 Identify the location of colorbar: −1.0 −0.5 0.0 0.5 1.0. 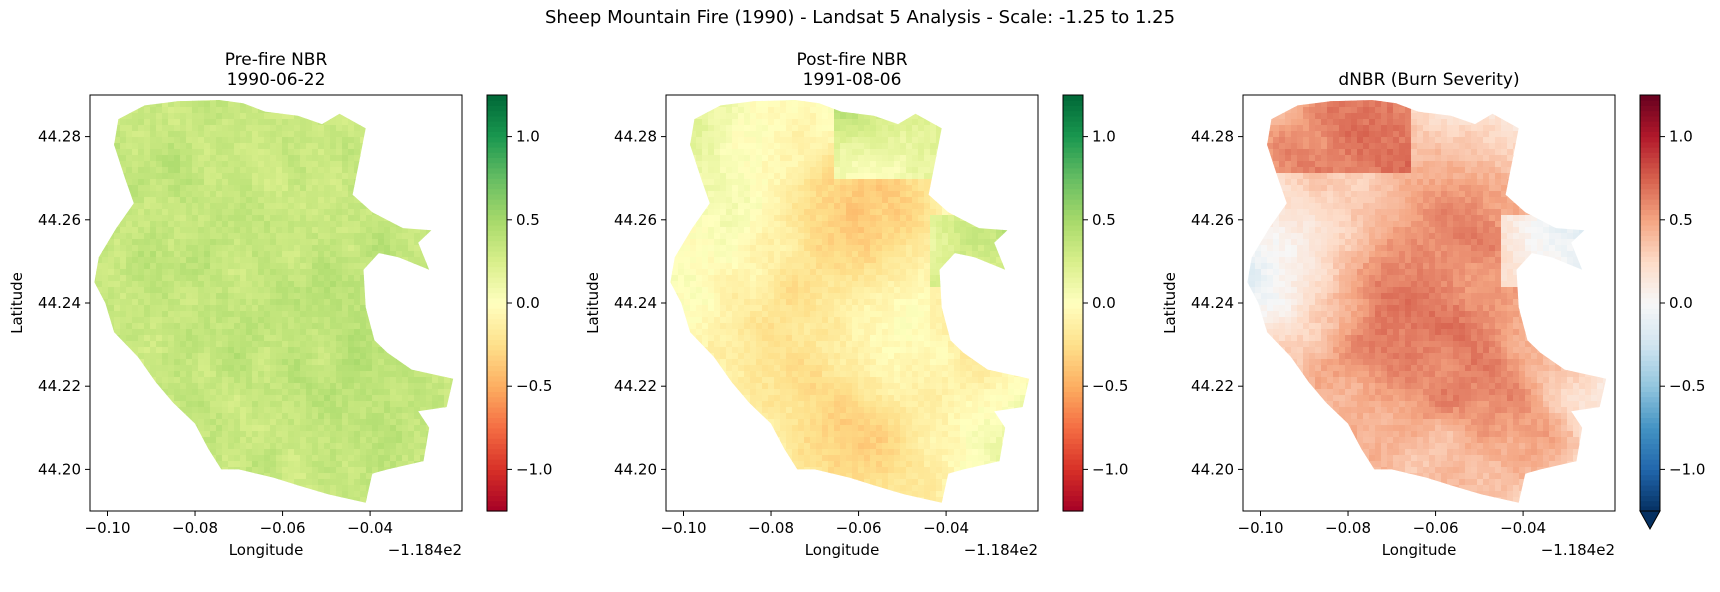
(1672, 312).